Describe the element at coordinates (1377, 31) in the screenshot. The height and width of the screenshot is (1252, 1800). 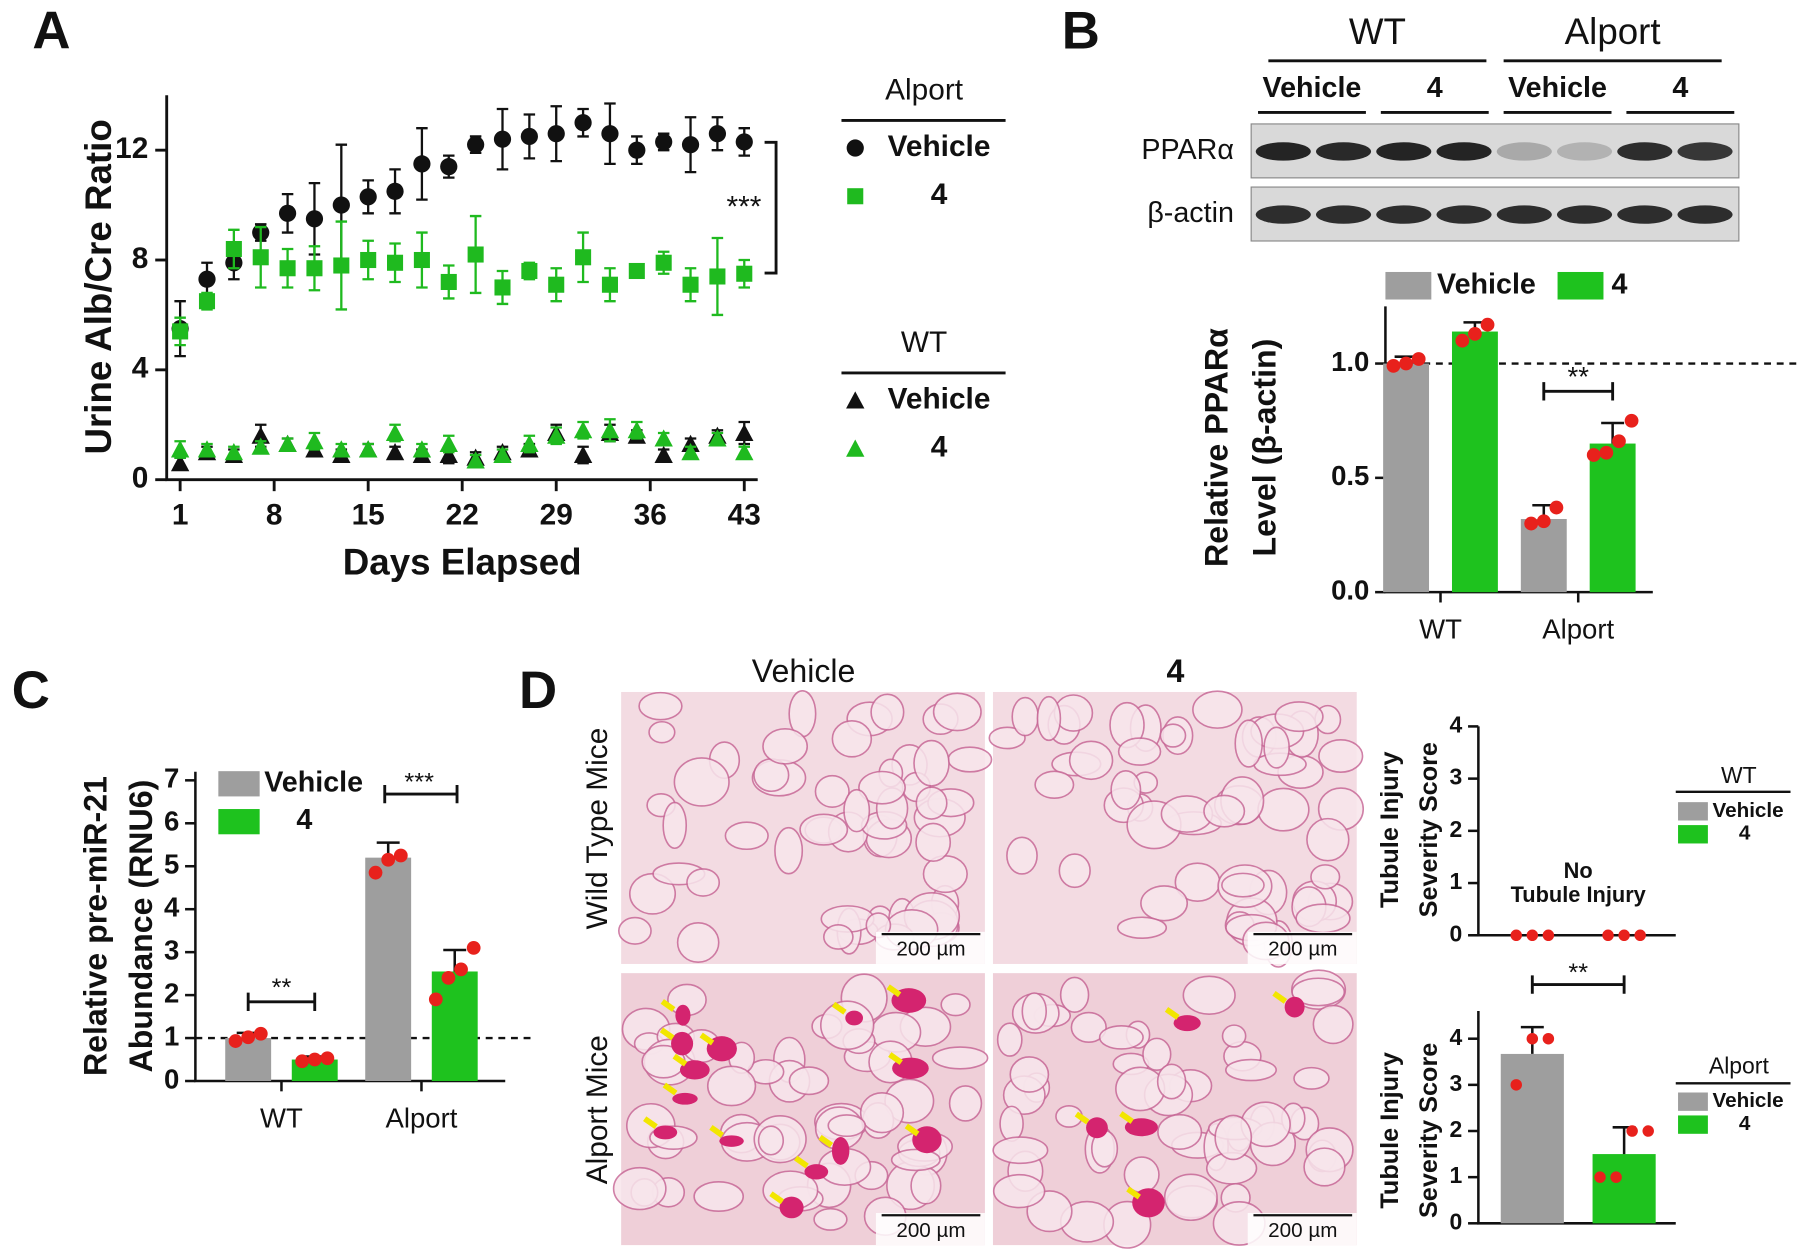
I see `blot-group-label: WT` at that location.